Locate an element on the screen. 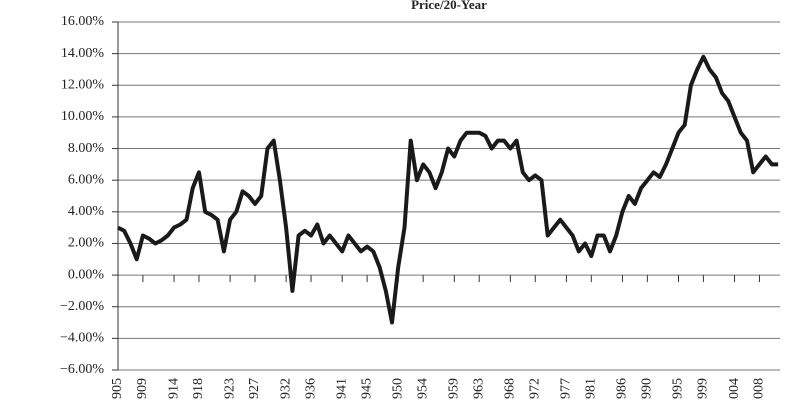 This screenshot has height=400, width=800. y-tick-label: 12.00% is located at coordinates (83, 84).